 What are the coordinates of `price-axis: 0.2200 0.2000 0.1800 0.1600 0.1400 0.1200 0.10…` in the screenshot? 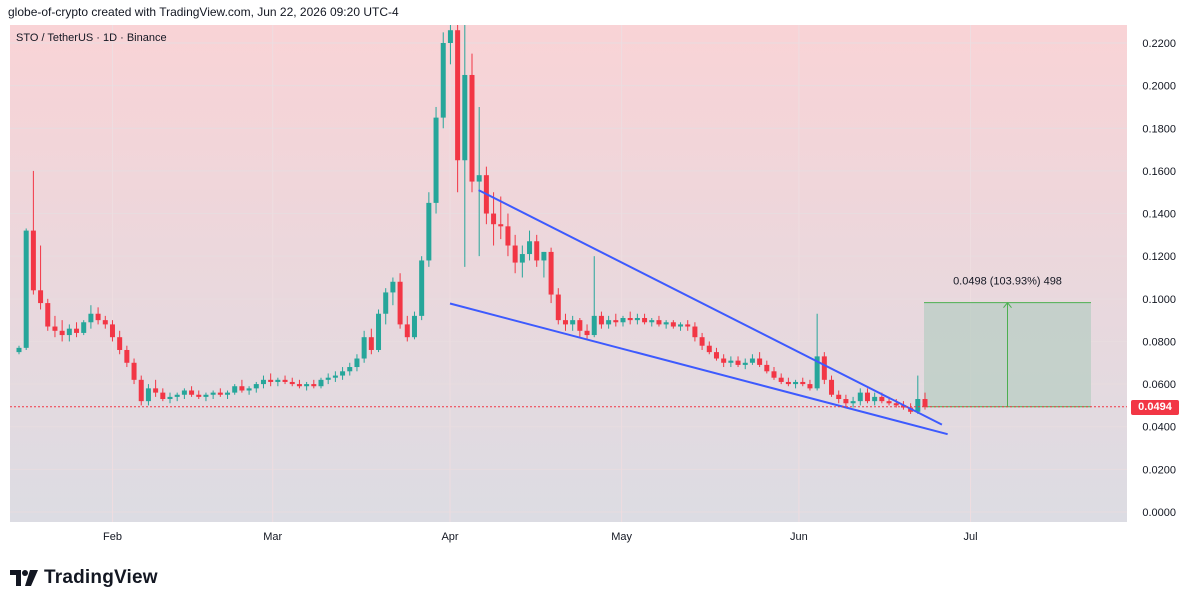 It's located at (1159, 278).